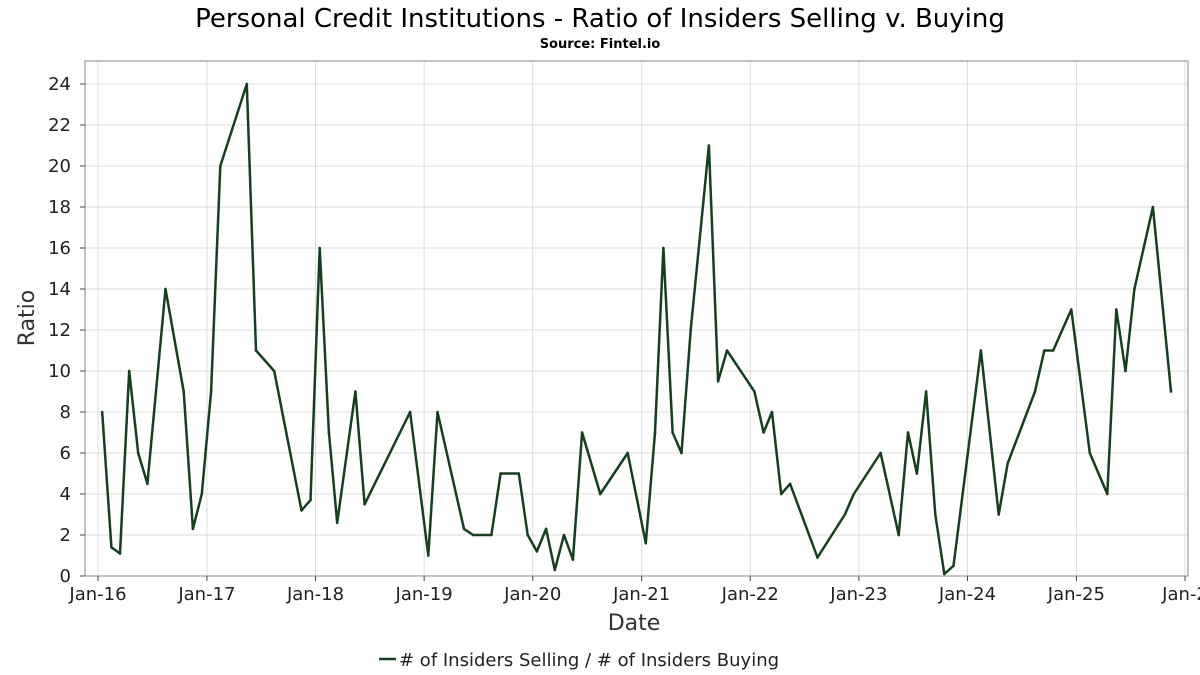  Describe the element at coordinates (65, 576) in the screenshot. I see `y-tick-label: 0` at that location.